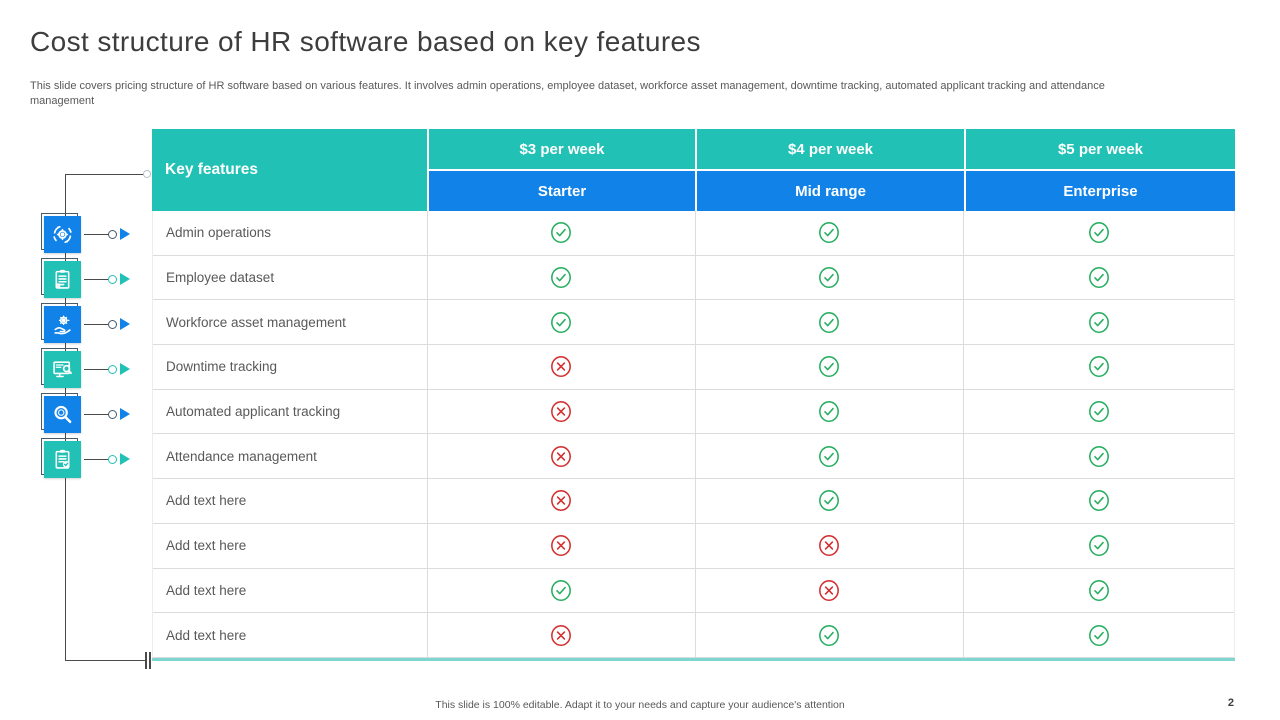  I want to click on page-number: 2, so click(1230, 703).